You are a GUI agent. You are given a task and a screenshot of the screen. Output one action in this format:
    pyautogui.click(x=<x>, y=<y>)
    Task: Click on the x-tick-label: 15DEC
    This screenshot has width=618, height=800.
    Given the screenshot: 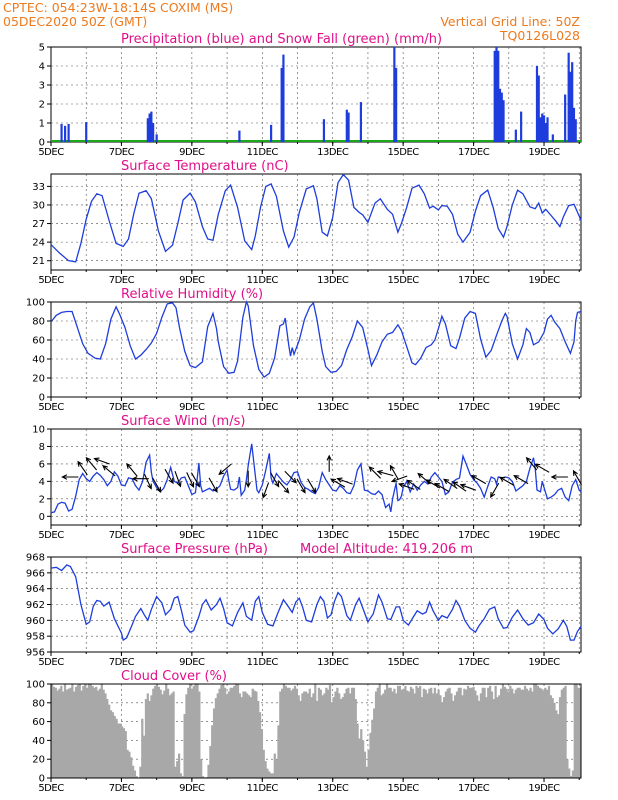 What is the action you would take?
    pyautogui.click(x=404, y=788)
    